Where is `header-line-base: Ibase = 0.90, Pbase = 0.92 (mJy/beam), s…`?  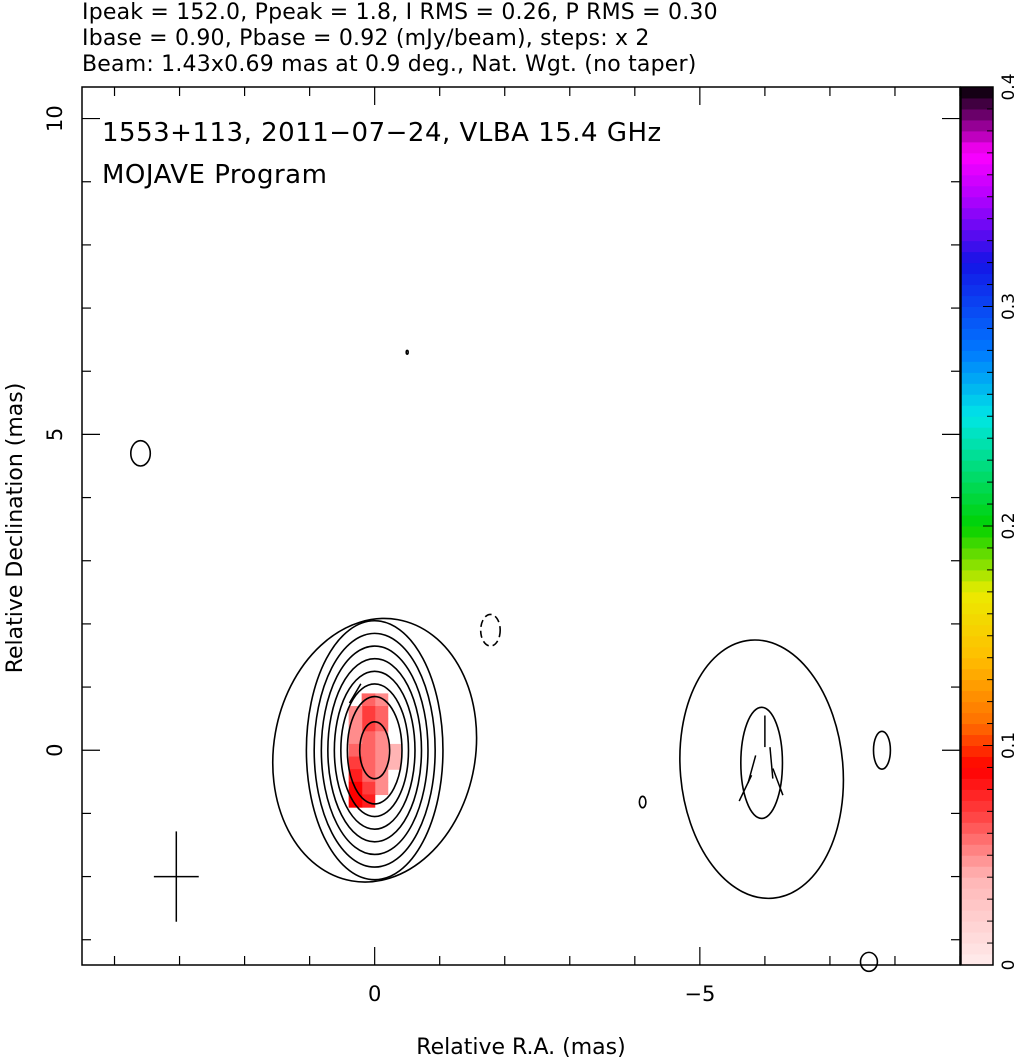 header-line-base: Ibase = 0.90, Pbase = 0.92 (mJy/beam), s… is located at coordinates (366, 38).